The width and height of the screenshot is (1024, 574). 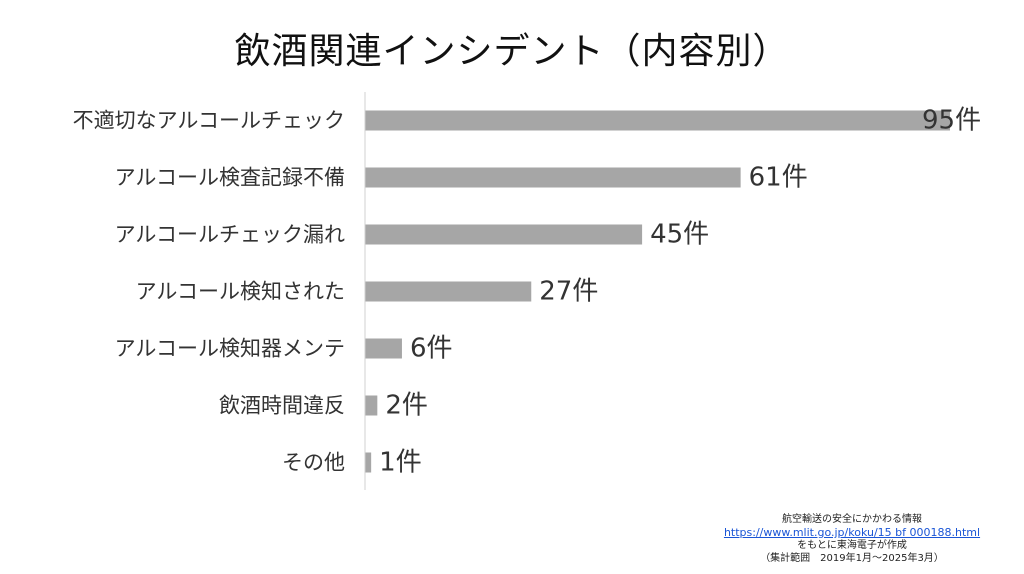 I want to click on source-line-3: をもとに東海電子が作成, so click(x=852, y=545).